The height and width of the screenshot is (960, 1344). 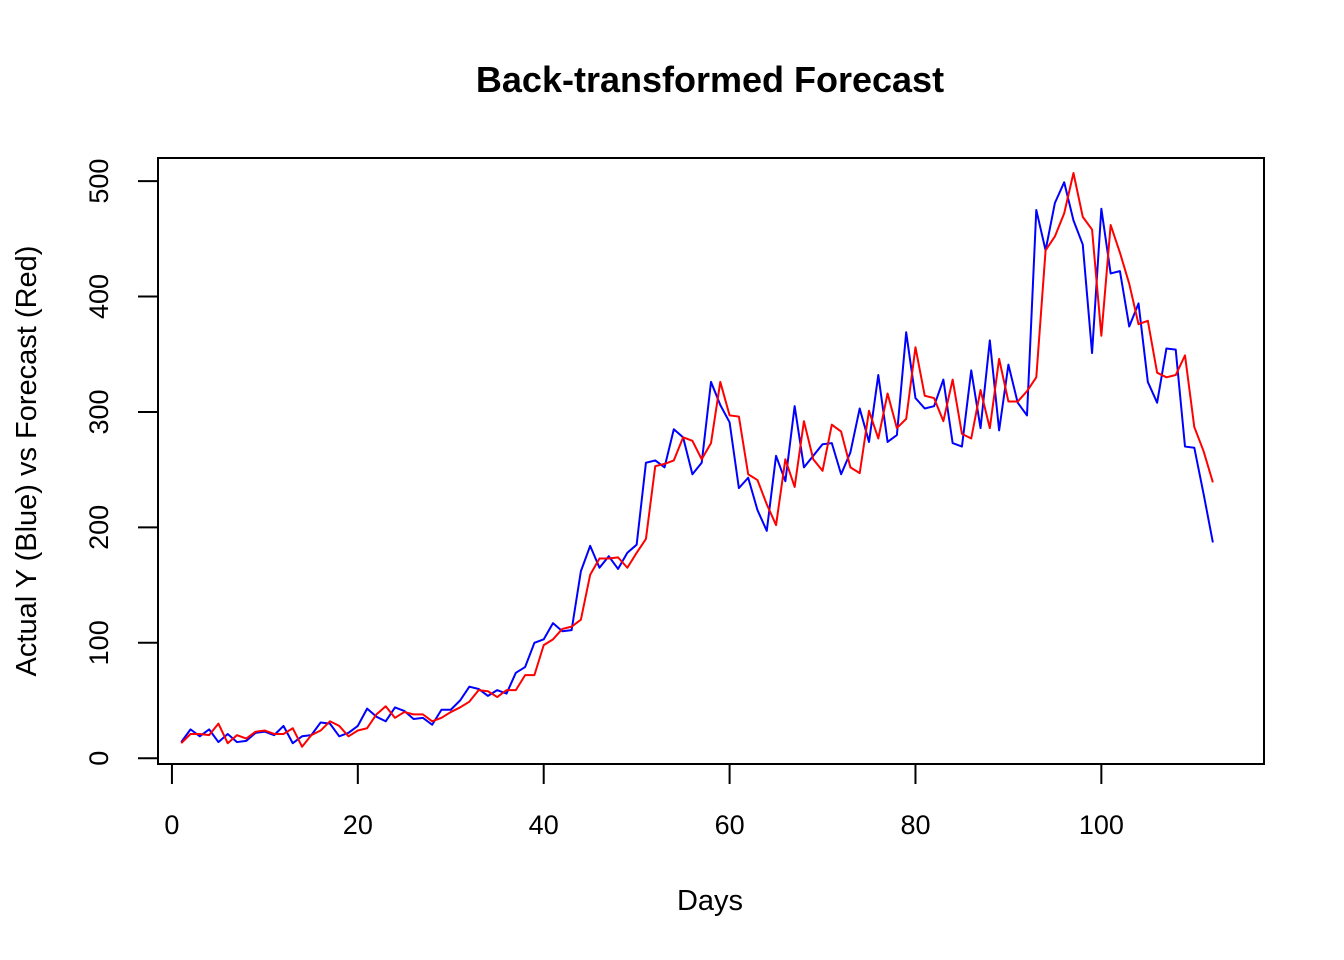 I want to click on x-tick-label: 100, so click(x=1101, y=825).